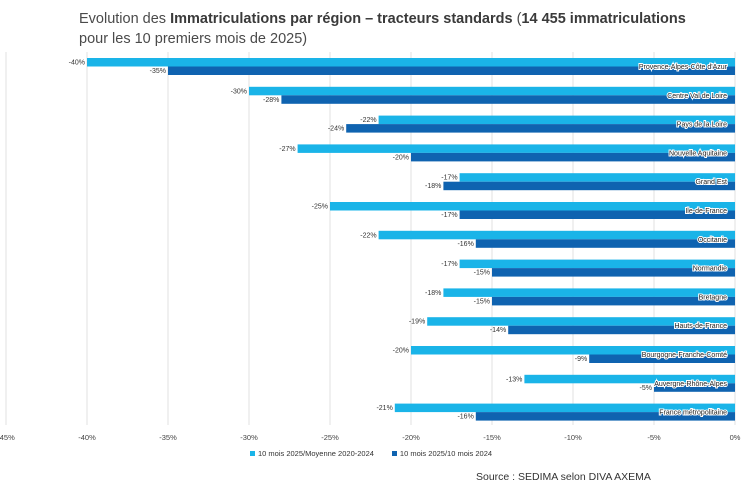 The image size is (747, 497). Describe the element at coordinates (411, 437) in the screenshot. I see `x-tick-label: -20%` at that location.